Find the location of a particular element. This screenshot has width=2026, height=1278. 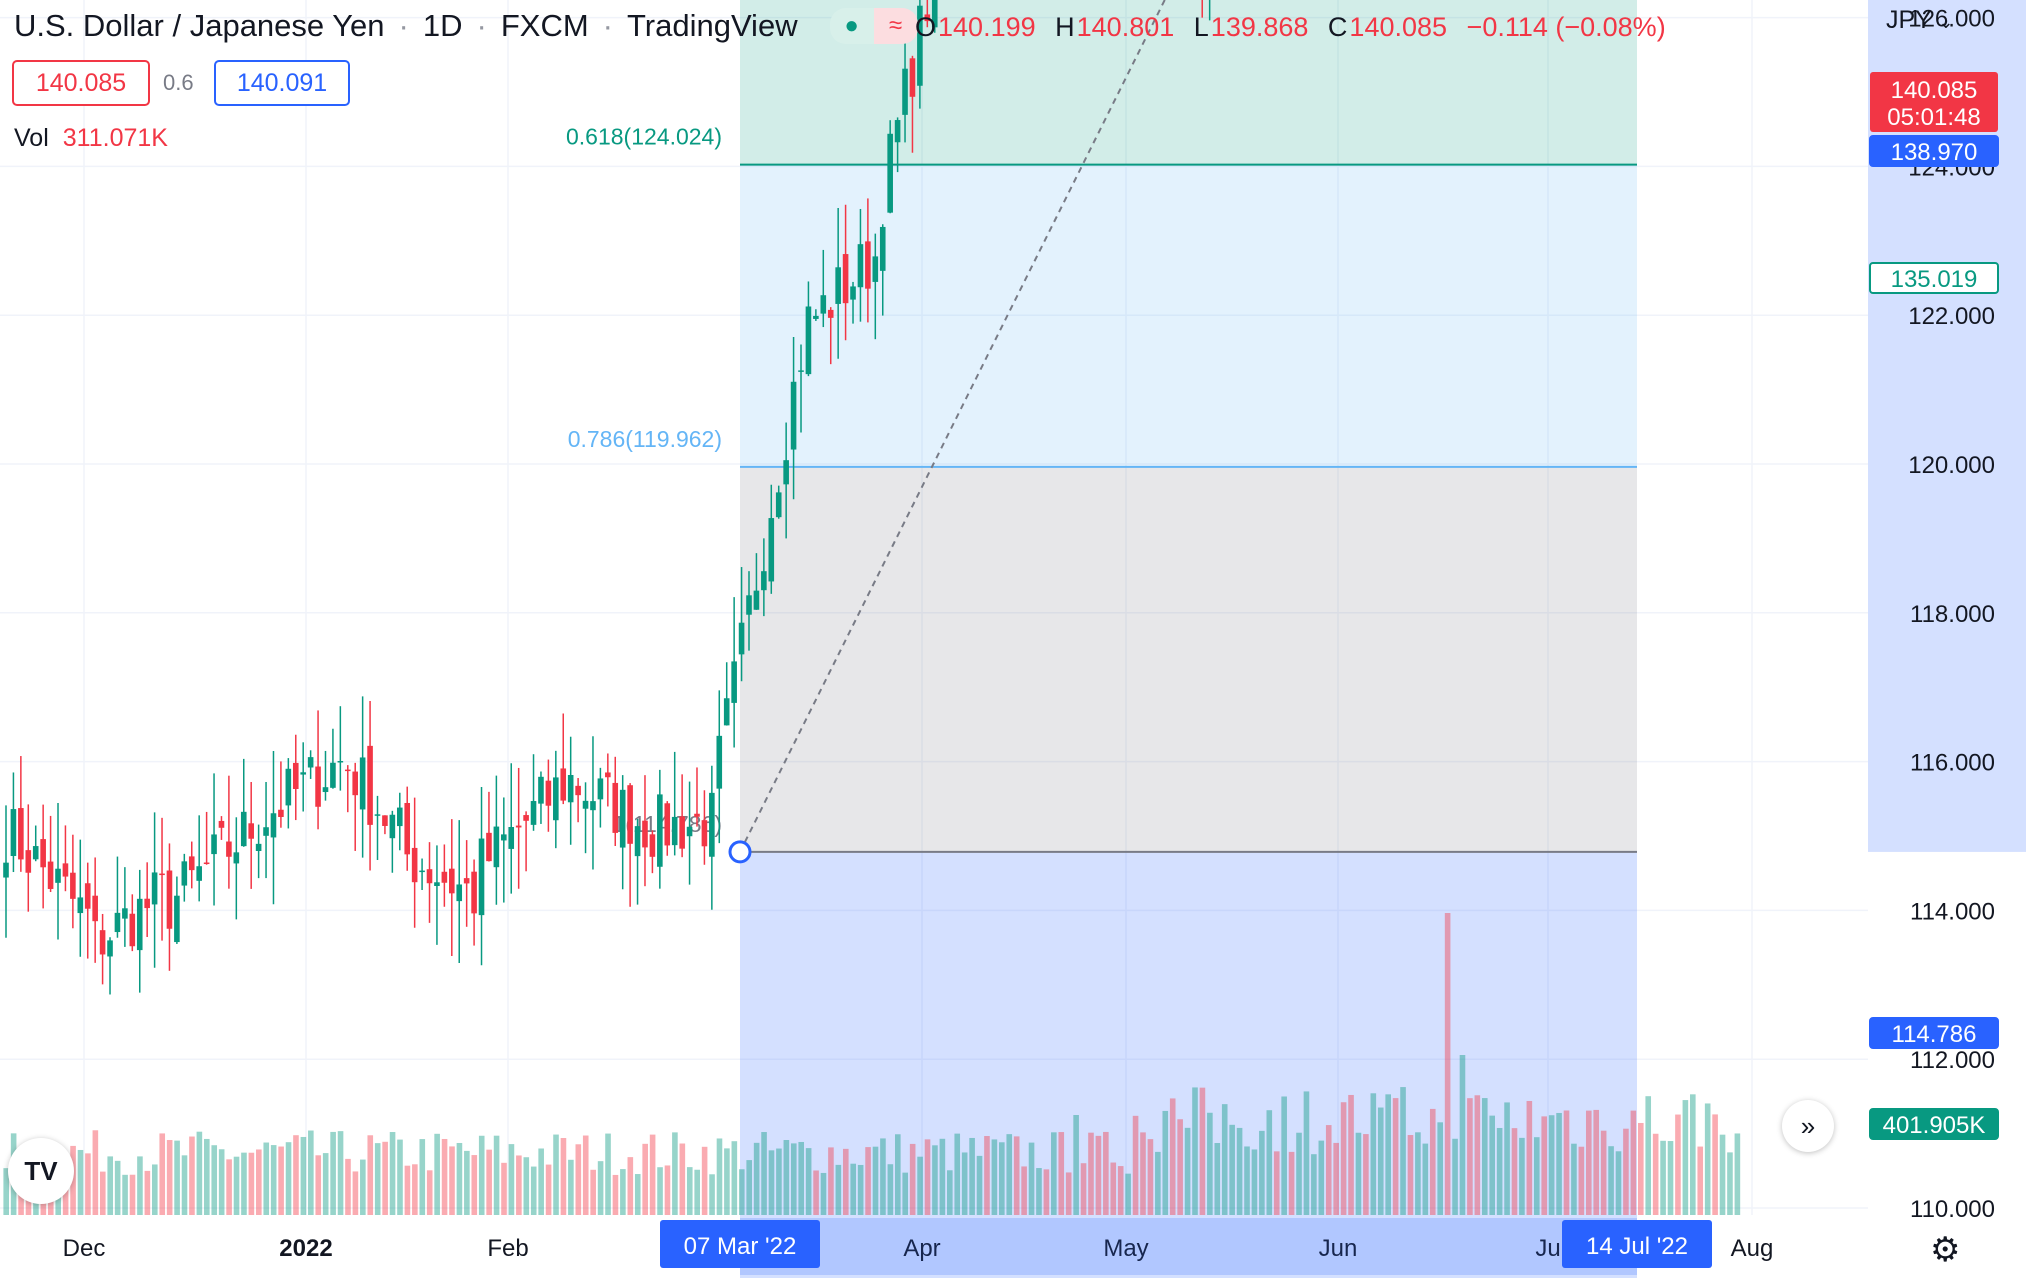

currency-selector: JPY ⌄ is located at coordinates (1920, 20).